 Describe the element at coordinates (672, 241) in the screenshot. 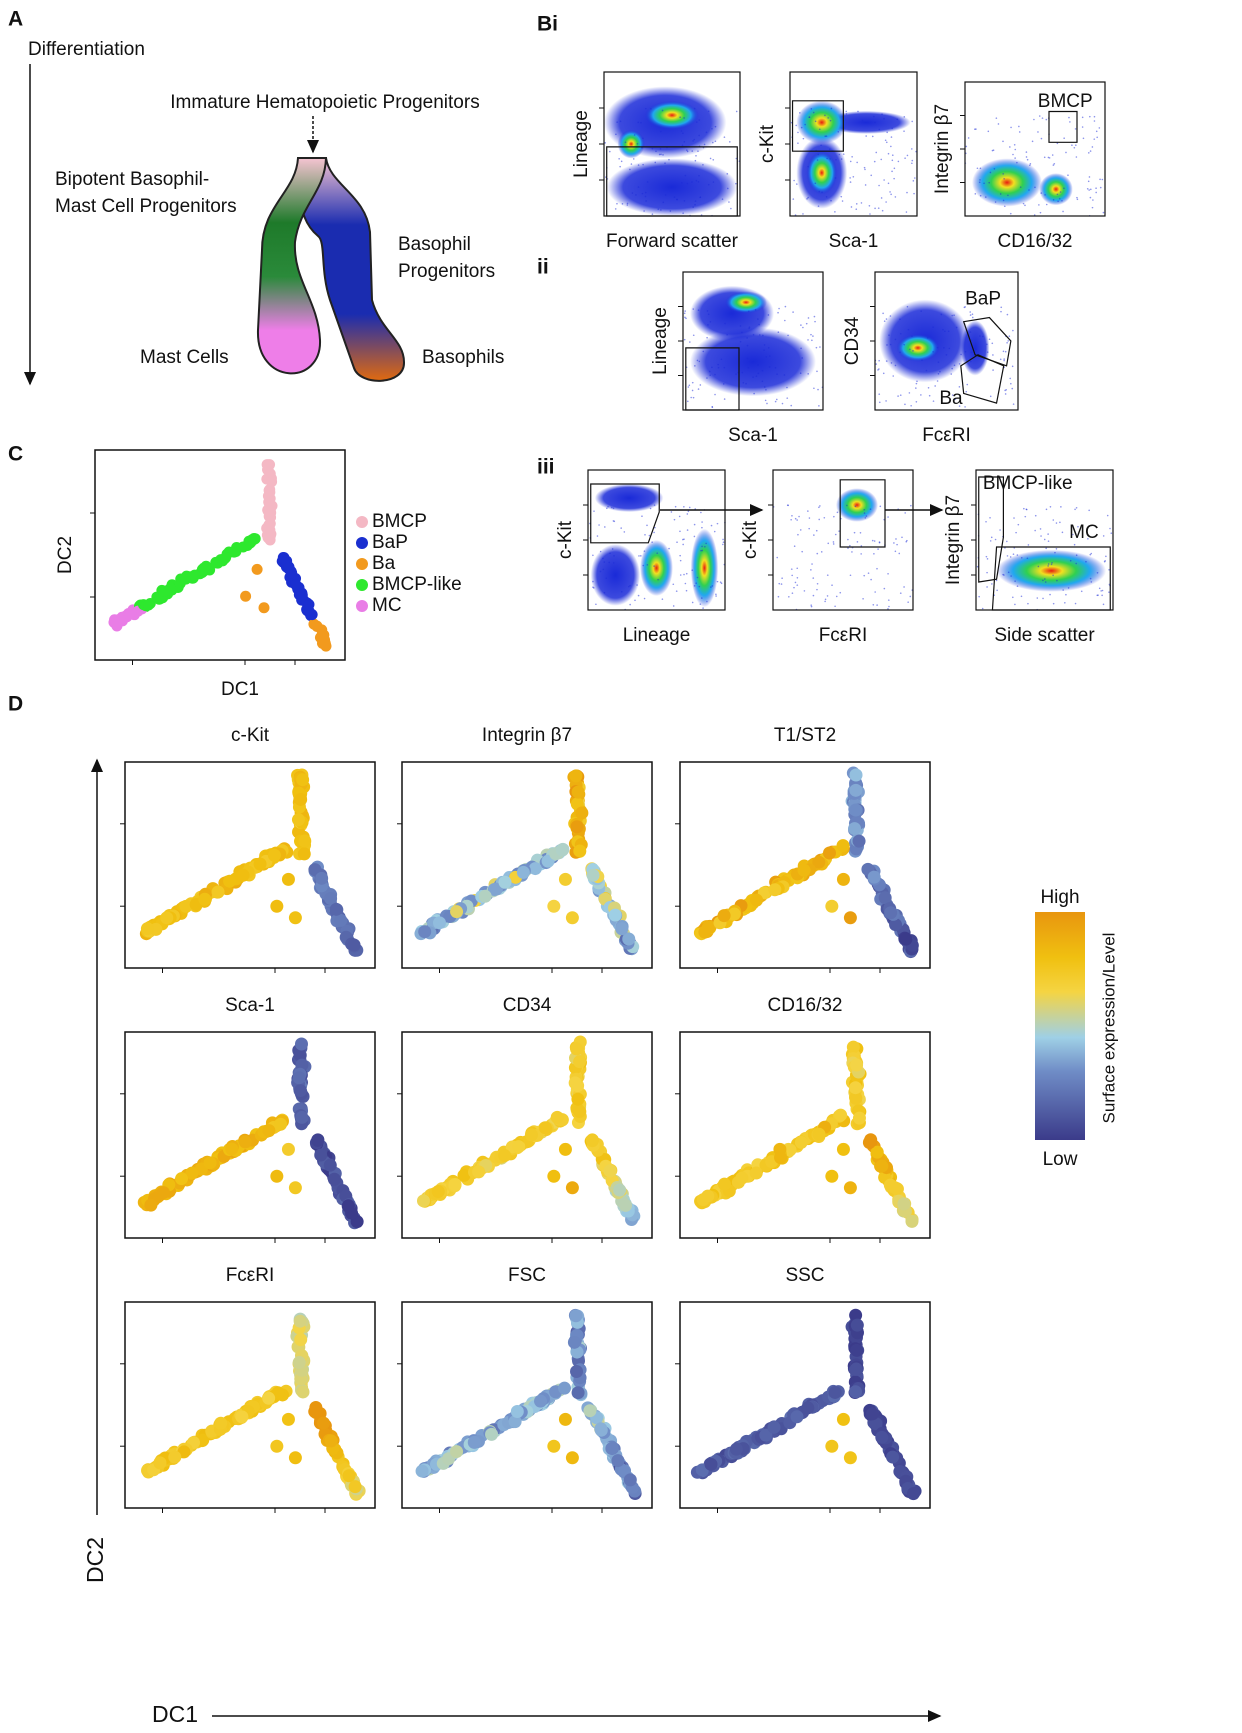

I see `x-axis-label: Forward scatter` at that location.